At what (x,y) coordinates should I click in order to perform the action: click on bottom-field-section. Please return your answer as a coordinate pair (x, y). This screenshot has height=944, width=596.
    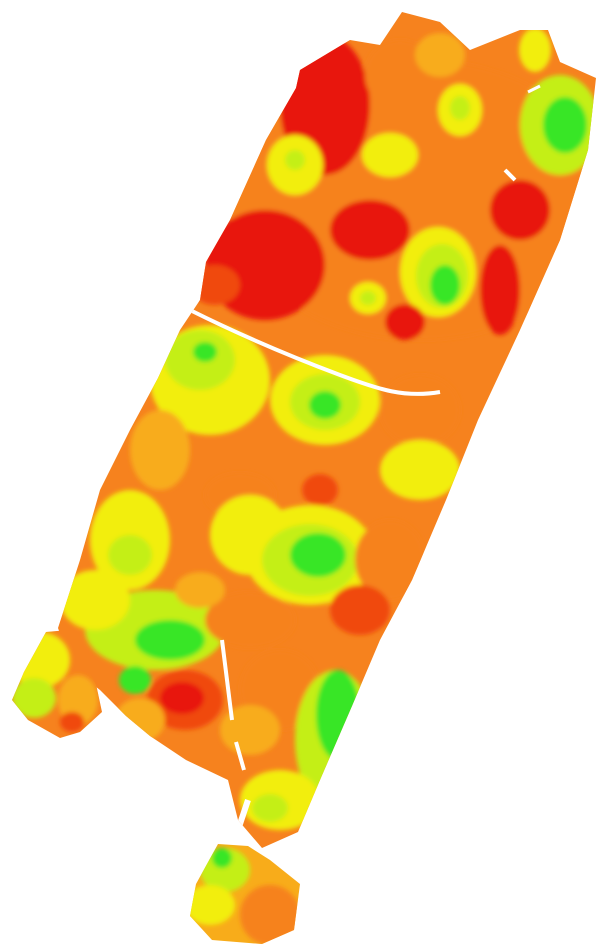
    Looking at the image, I should click on (245, 894).